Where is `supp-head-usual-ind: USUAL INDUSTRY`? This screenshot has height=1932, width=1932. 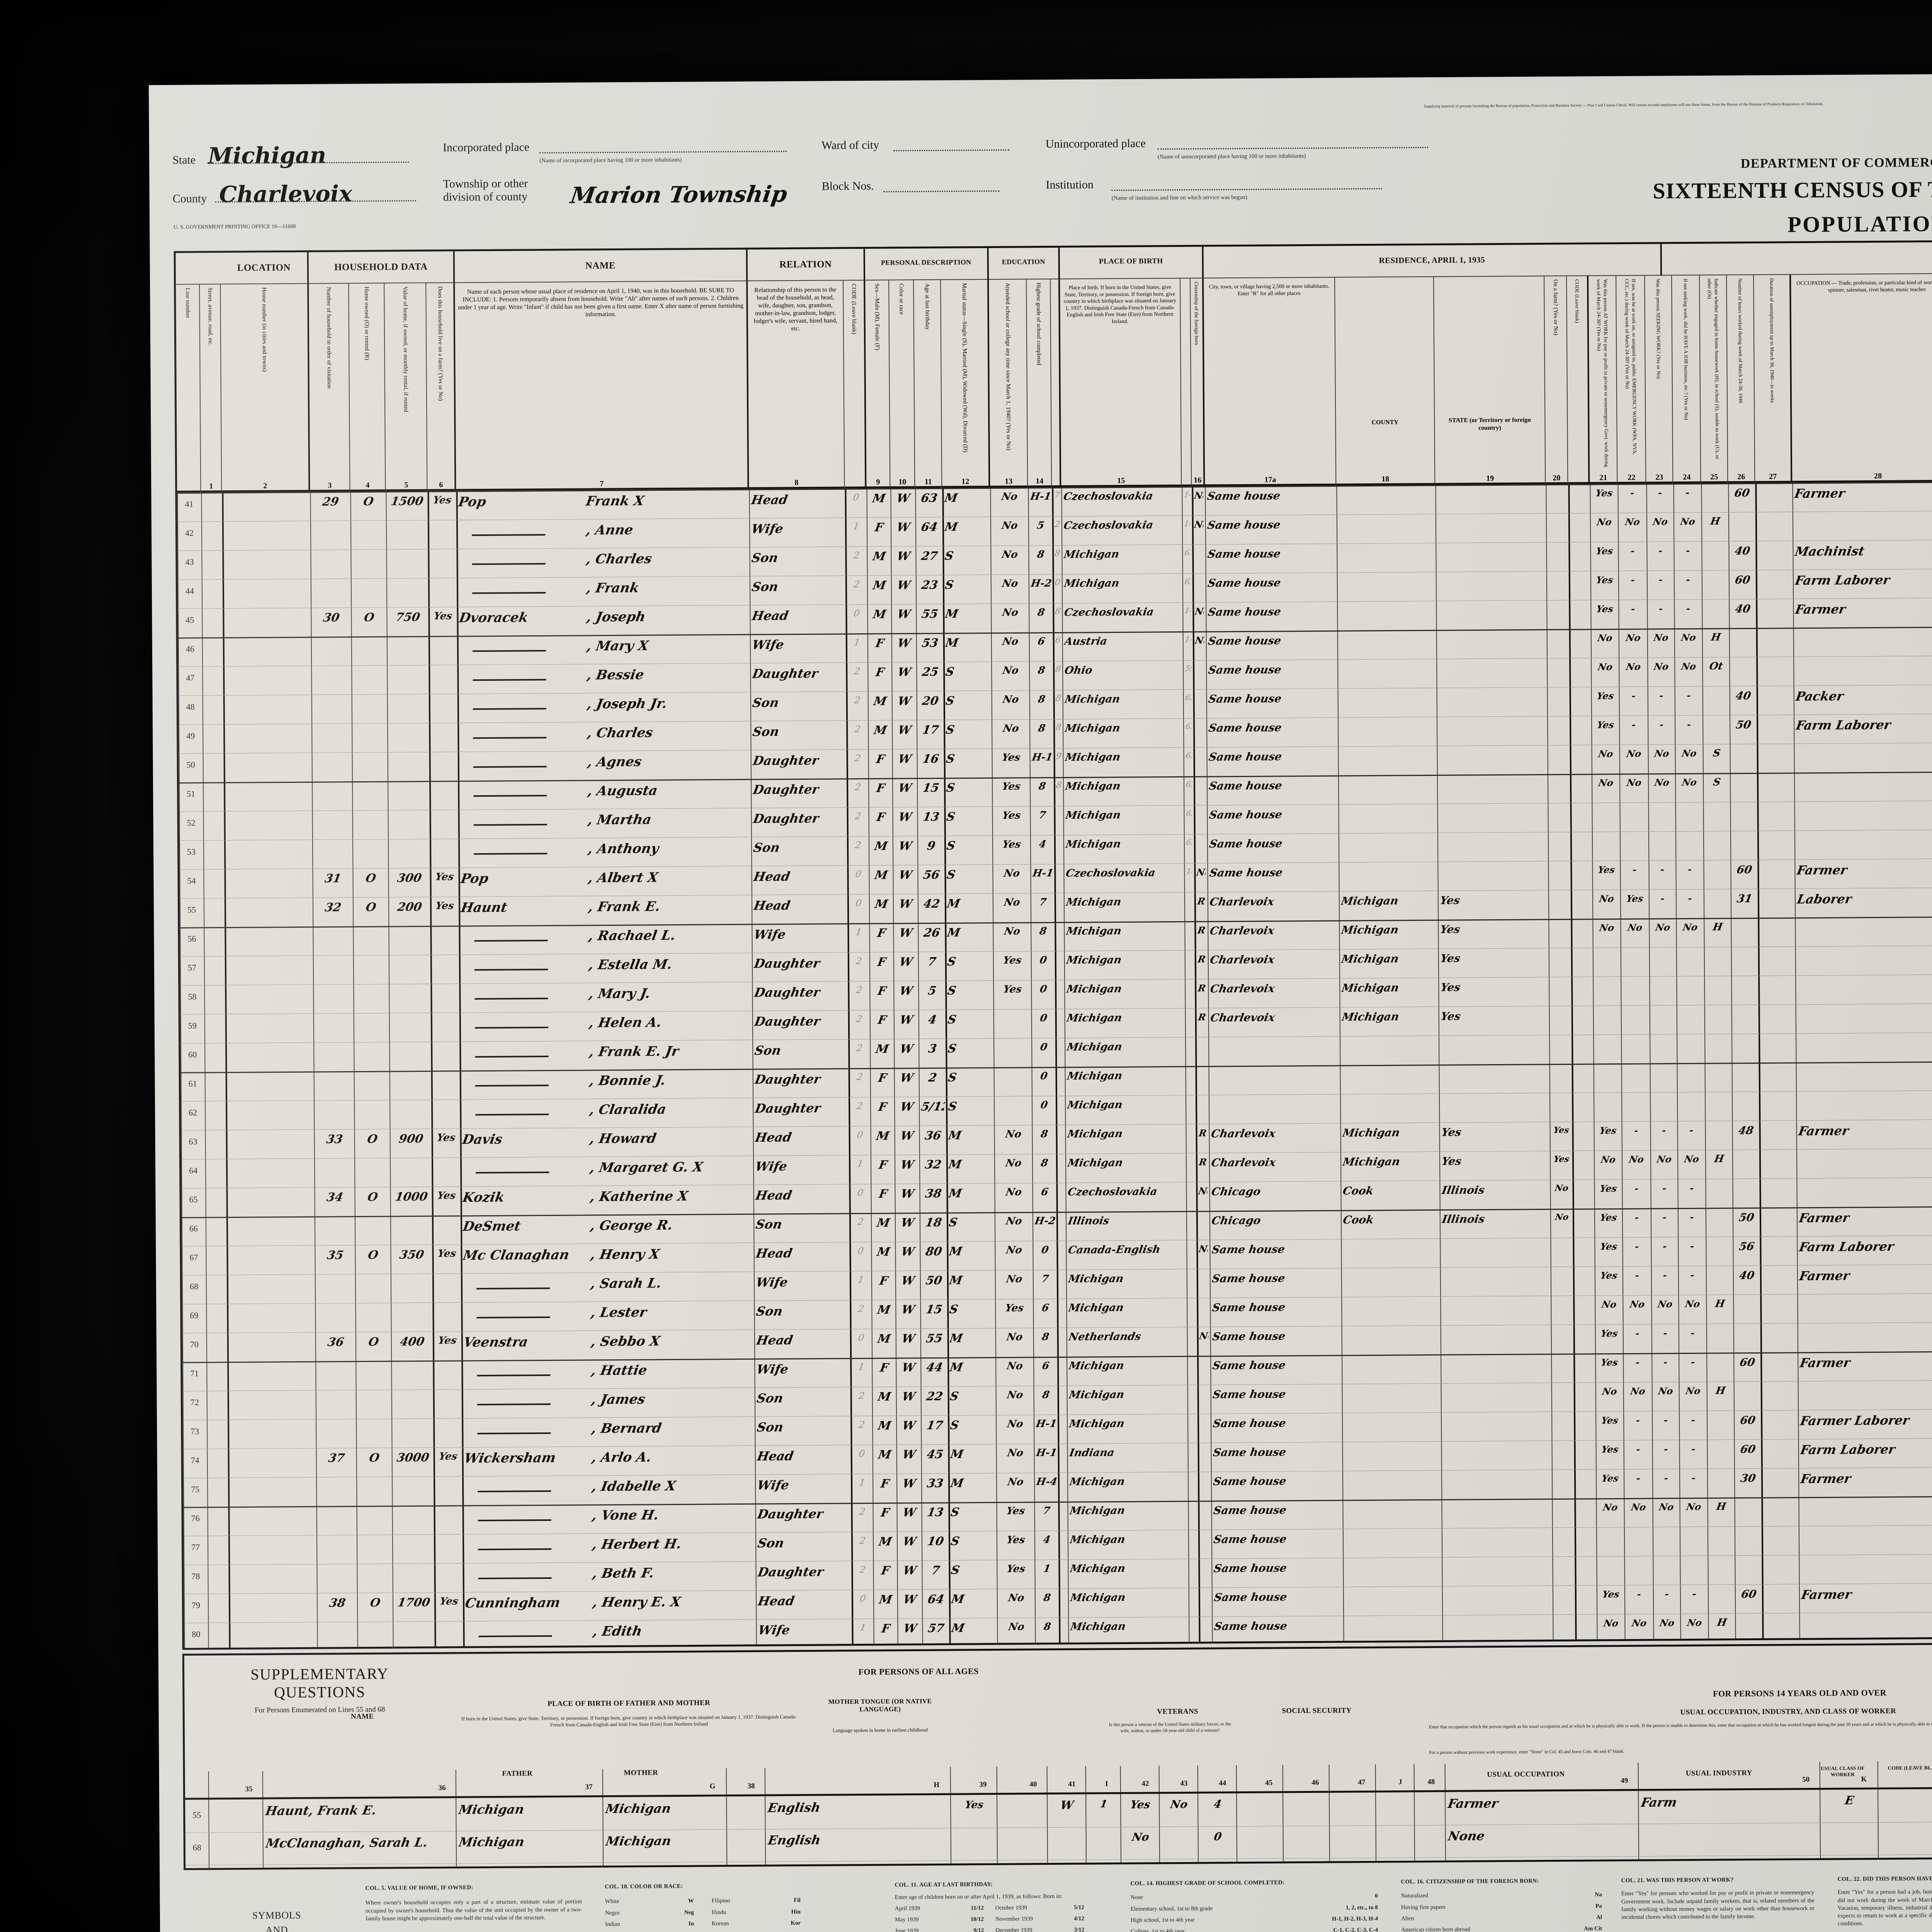 supp-head-usual-ind: USUAL INDUSTRY is located at coordinates (1718, 1773).